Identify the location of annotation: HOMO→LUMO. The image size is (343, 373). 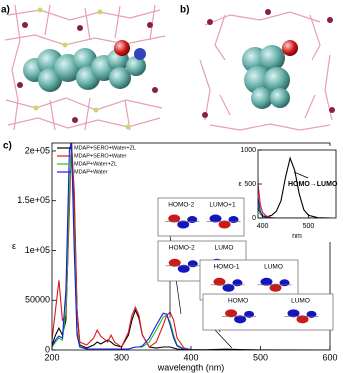
(313, 184).